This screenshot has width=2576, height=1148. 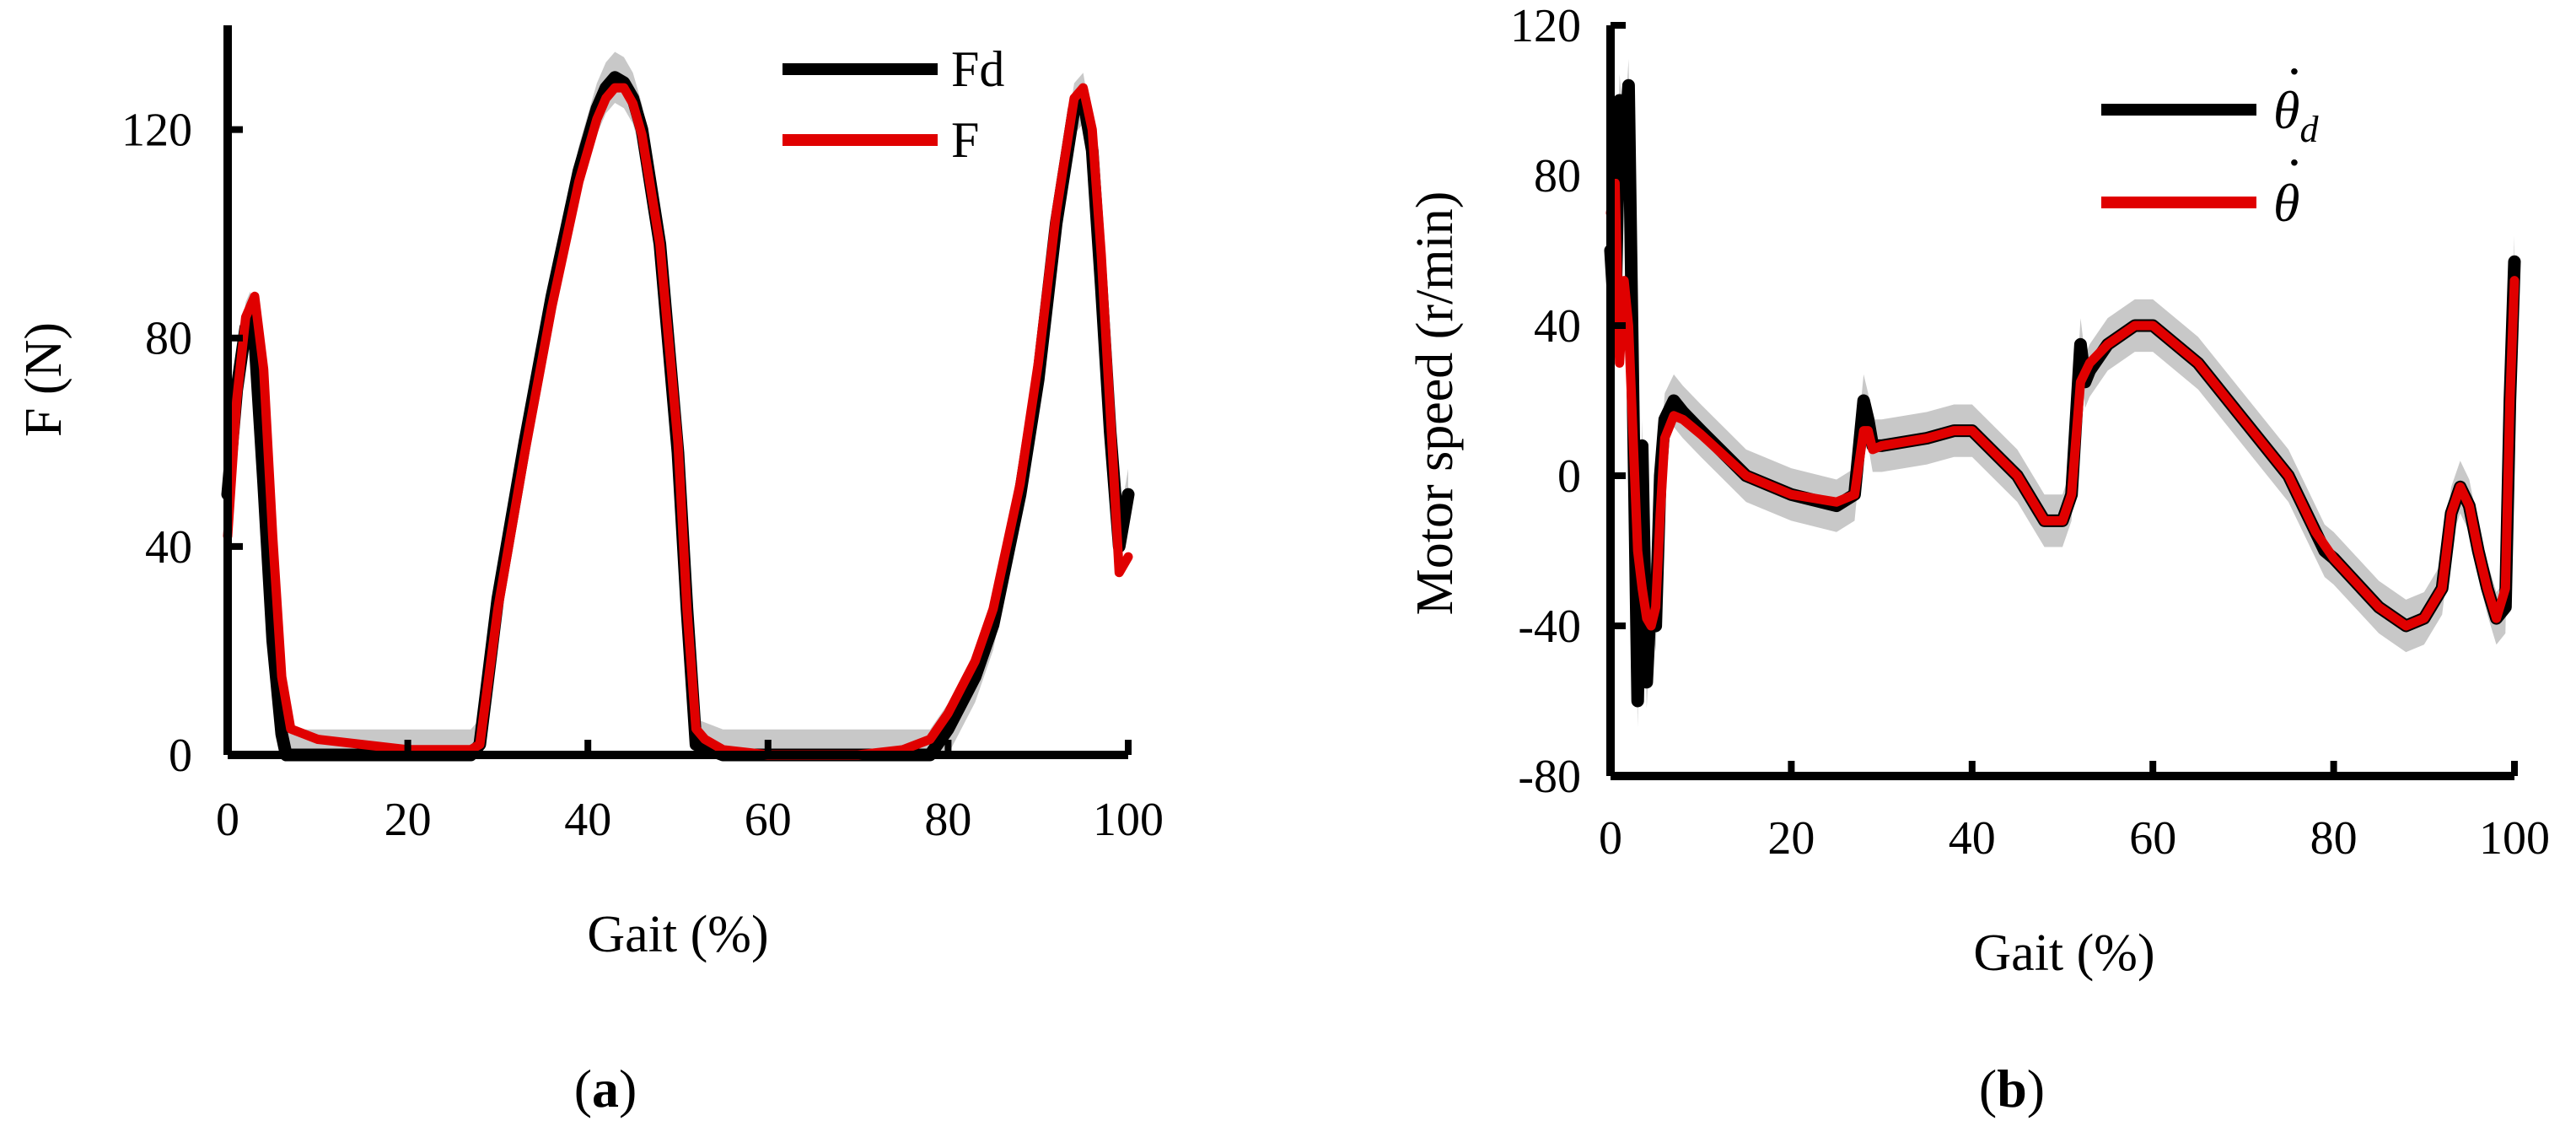 What do you see at coordinates (583, 1088) in the screenshot?
I see `panel-a-caption-open: (` at bounding box center [583, 1088].